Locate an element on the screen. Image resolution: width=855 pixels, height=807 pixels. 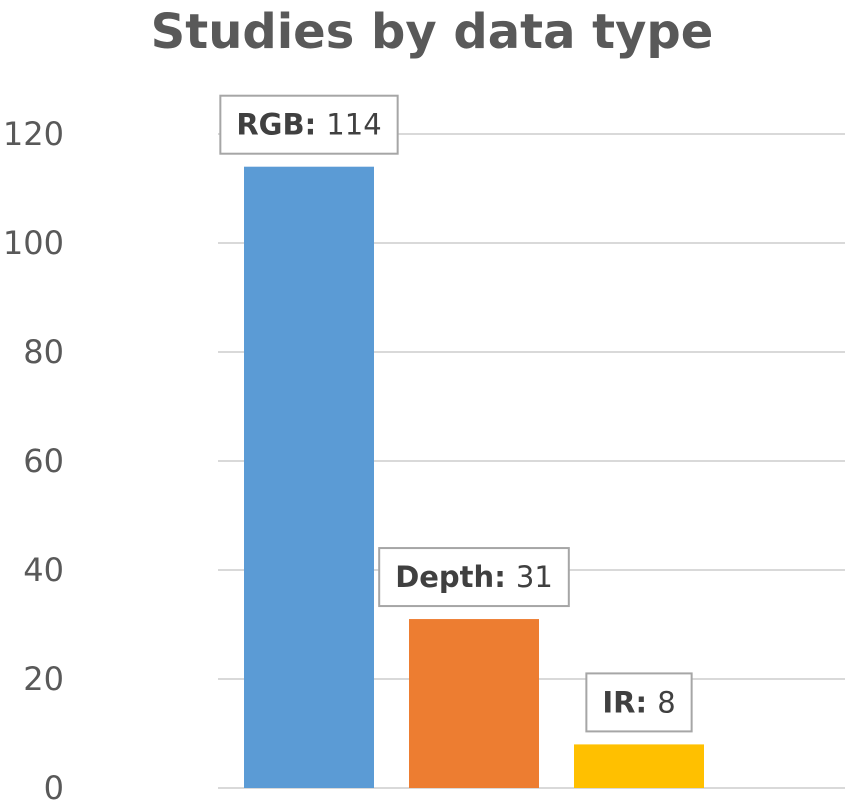
y-tick-label: 20 is located at coordinates (43, 679).